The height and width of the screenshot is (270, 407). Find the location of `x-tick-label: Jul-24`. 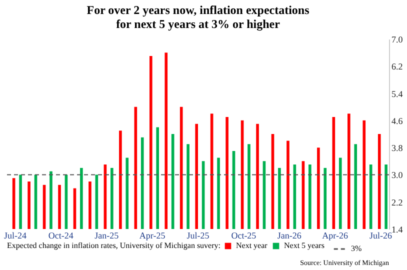

x-tick-label: Jul-24 is located at coordinates (15, 235).